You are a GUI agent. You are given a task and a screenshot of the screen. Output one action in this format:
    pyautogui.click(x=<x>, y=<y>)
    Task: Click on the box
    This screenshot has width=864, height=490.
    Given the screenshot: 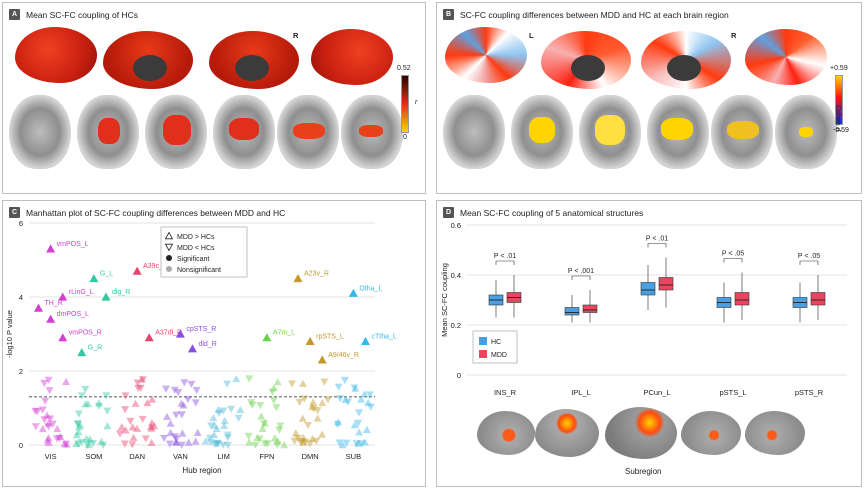 What is the action you would take?
    pyautogui.click(x=742, y=299)
    